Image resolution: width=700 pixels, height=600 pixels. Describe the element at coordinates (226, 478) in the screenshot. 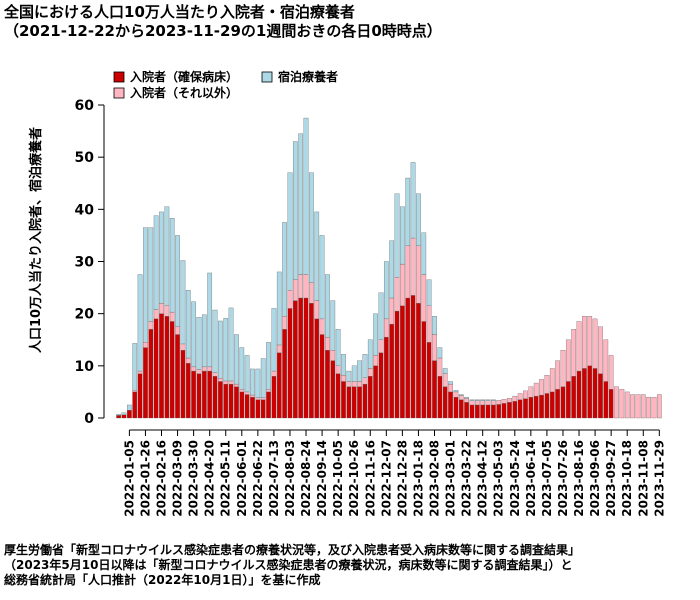

I see `x-tick-label: 2022-05-11` at that location.